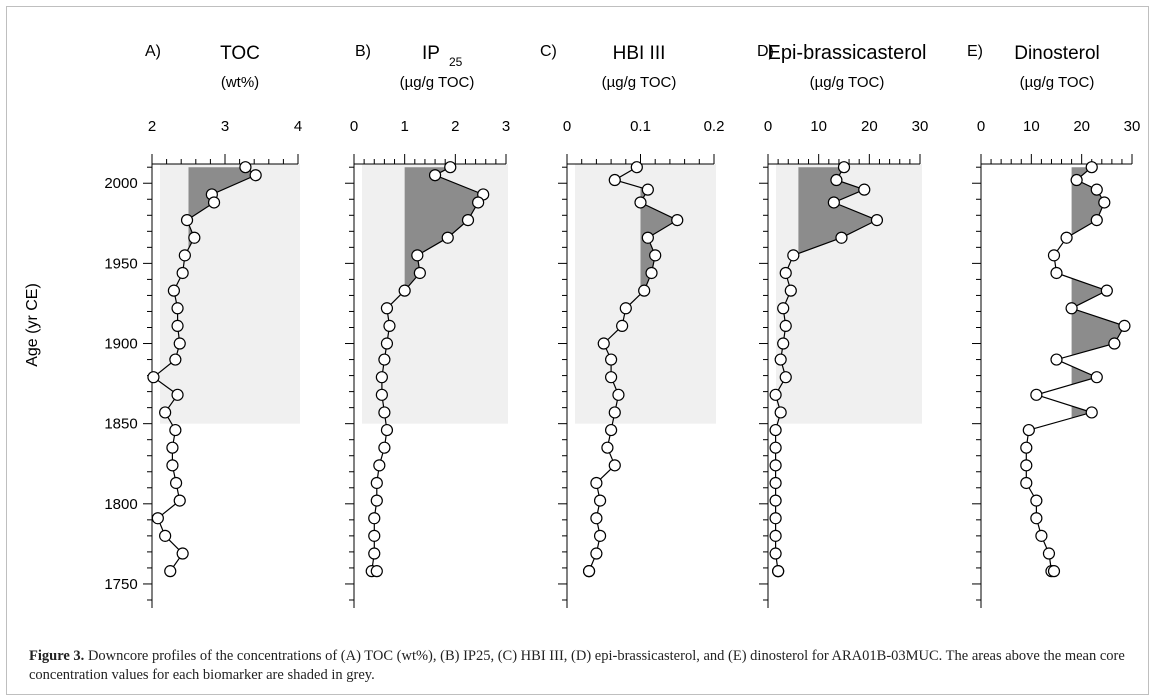 The height and width of the screenshot is (699, 1155). What do you see at coordinates (1057, 82) in the screenshot?
I see `panel-unit: (µg/g TOC)` at bounding box center [1057, 82].